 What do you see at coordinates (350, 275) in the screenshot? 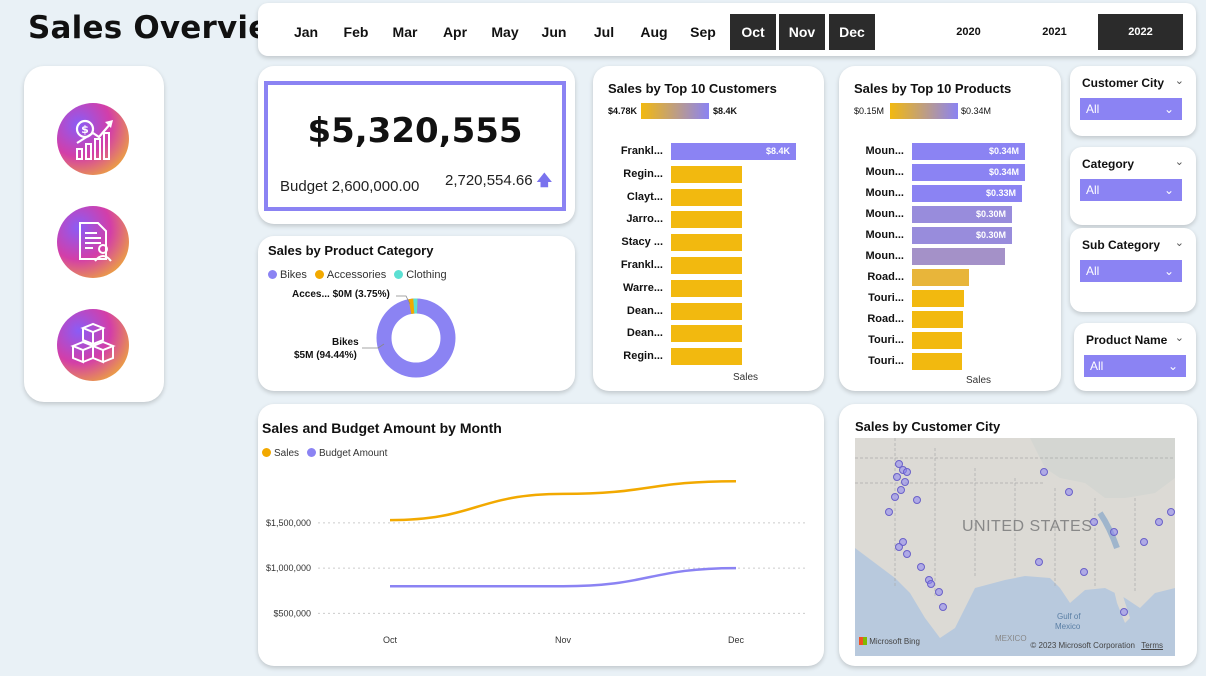
I see `legend-item-accessories: Accessories` at bounding box center [350, 275].